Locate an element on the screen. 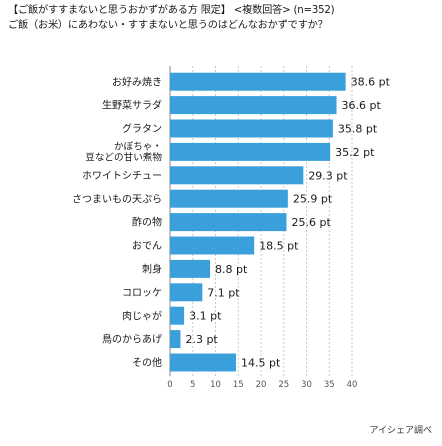 The width and height of the screenshot is (442, 446). category-label: 鳥のからあげ is located at coordinates (132, 339).